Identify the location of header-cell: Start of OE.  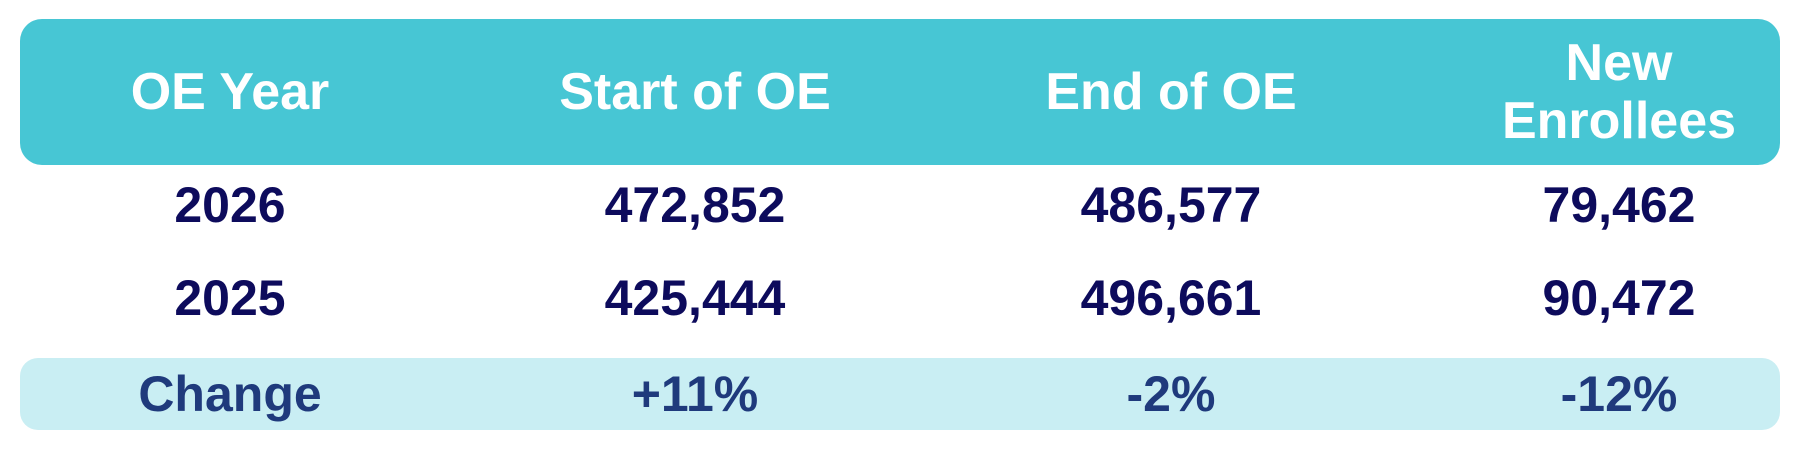
(695, 92).